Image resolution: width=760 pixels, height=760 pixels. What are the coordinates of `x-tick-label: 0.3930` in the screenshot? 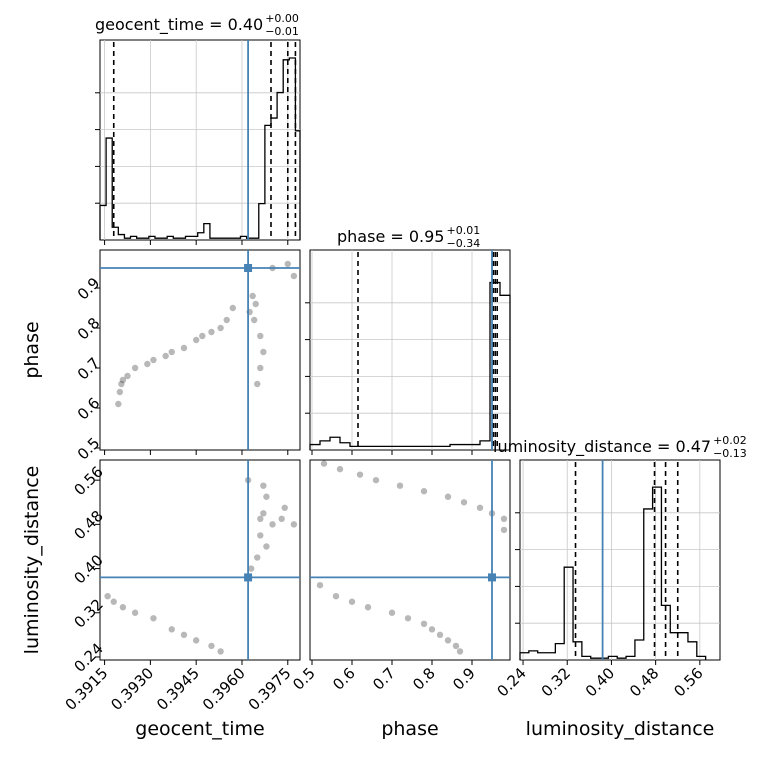 It's located at (132, 689).